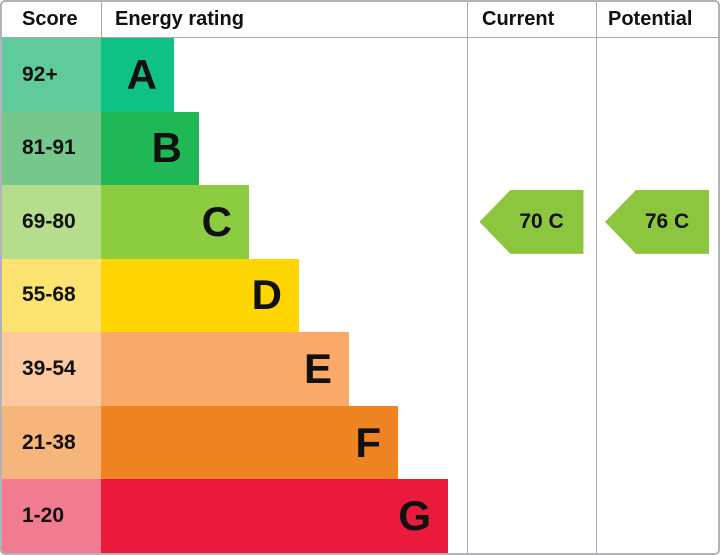 Image resolution: width=720 pixels, height=555 pixels. Describe the element at coordinates (51, 295) in the screenshot. I see `score-range-d: 55-68` at that location.